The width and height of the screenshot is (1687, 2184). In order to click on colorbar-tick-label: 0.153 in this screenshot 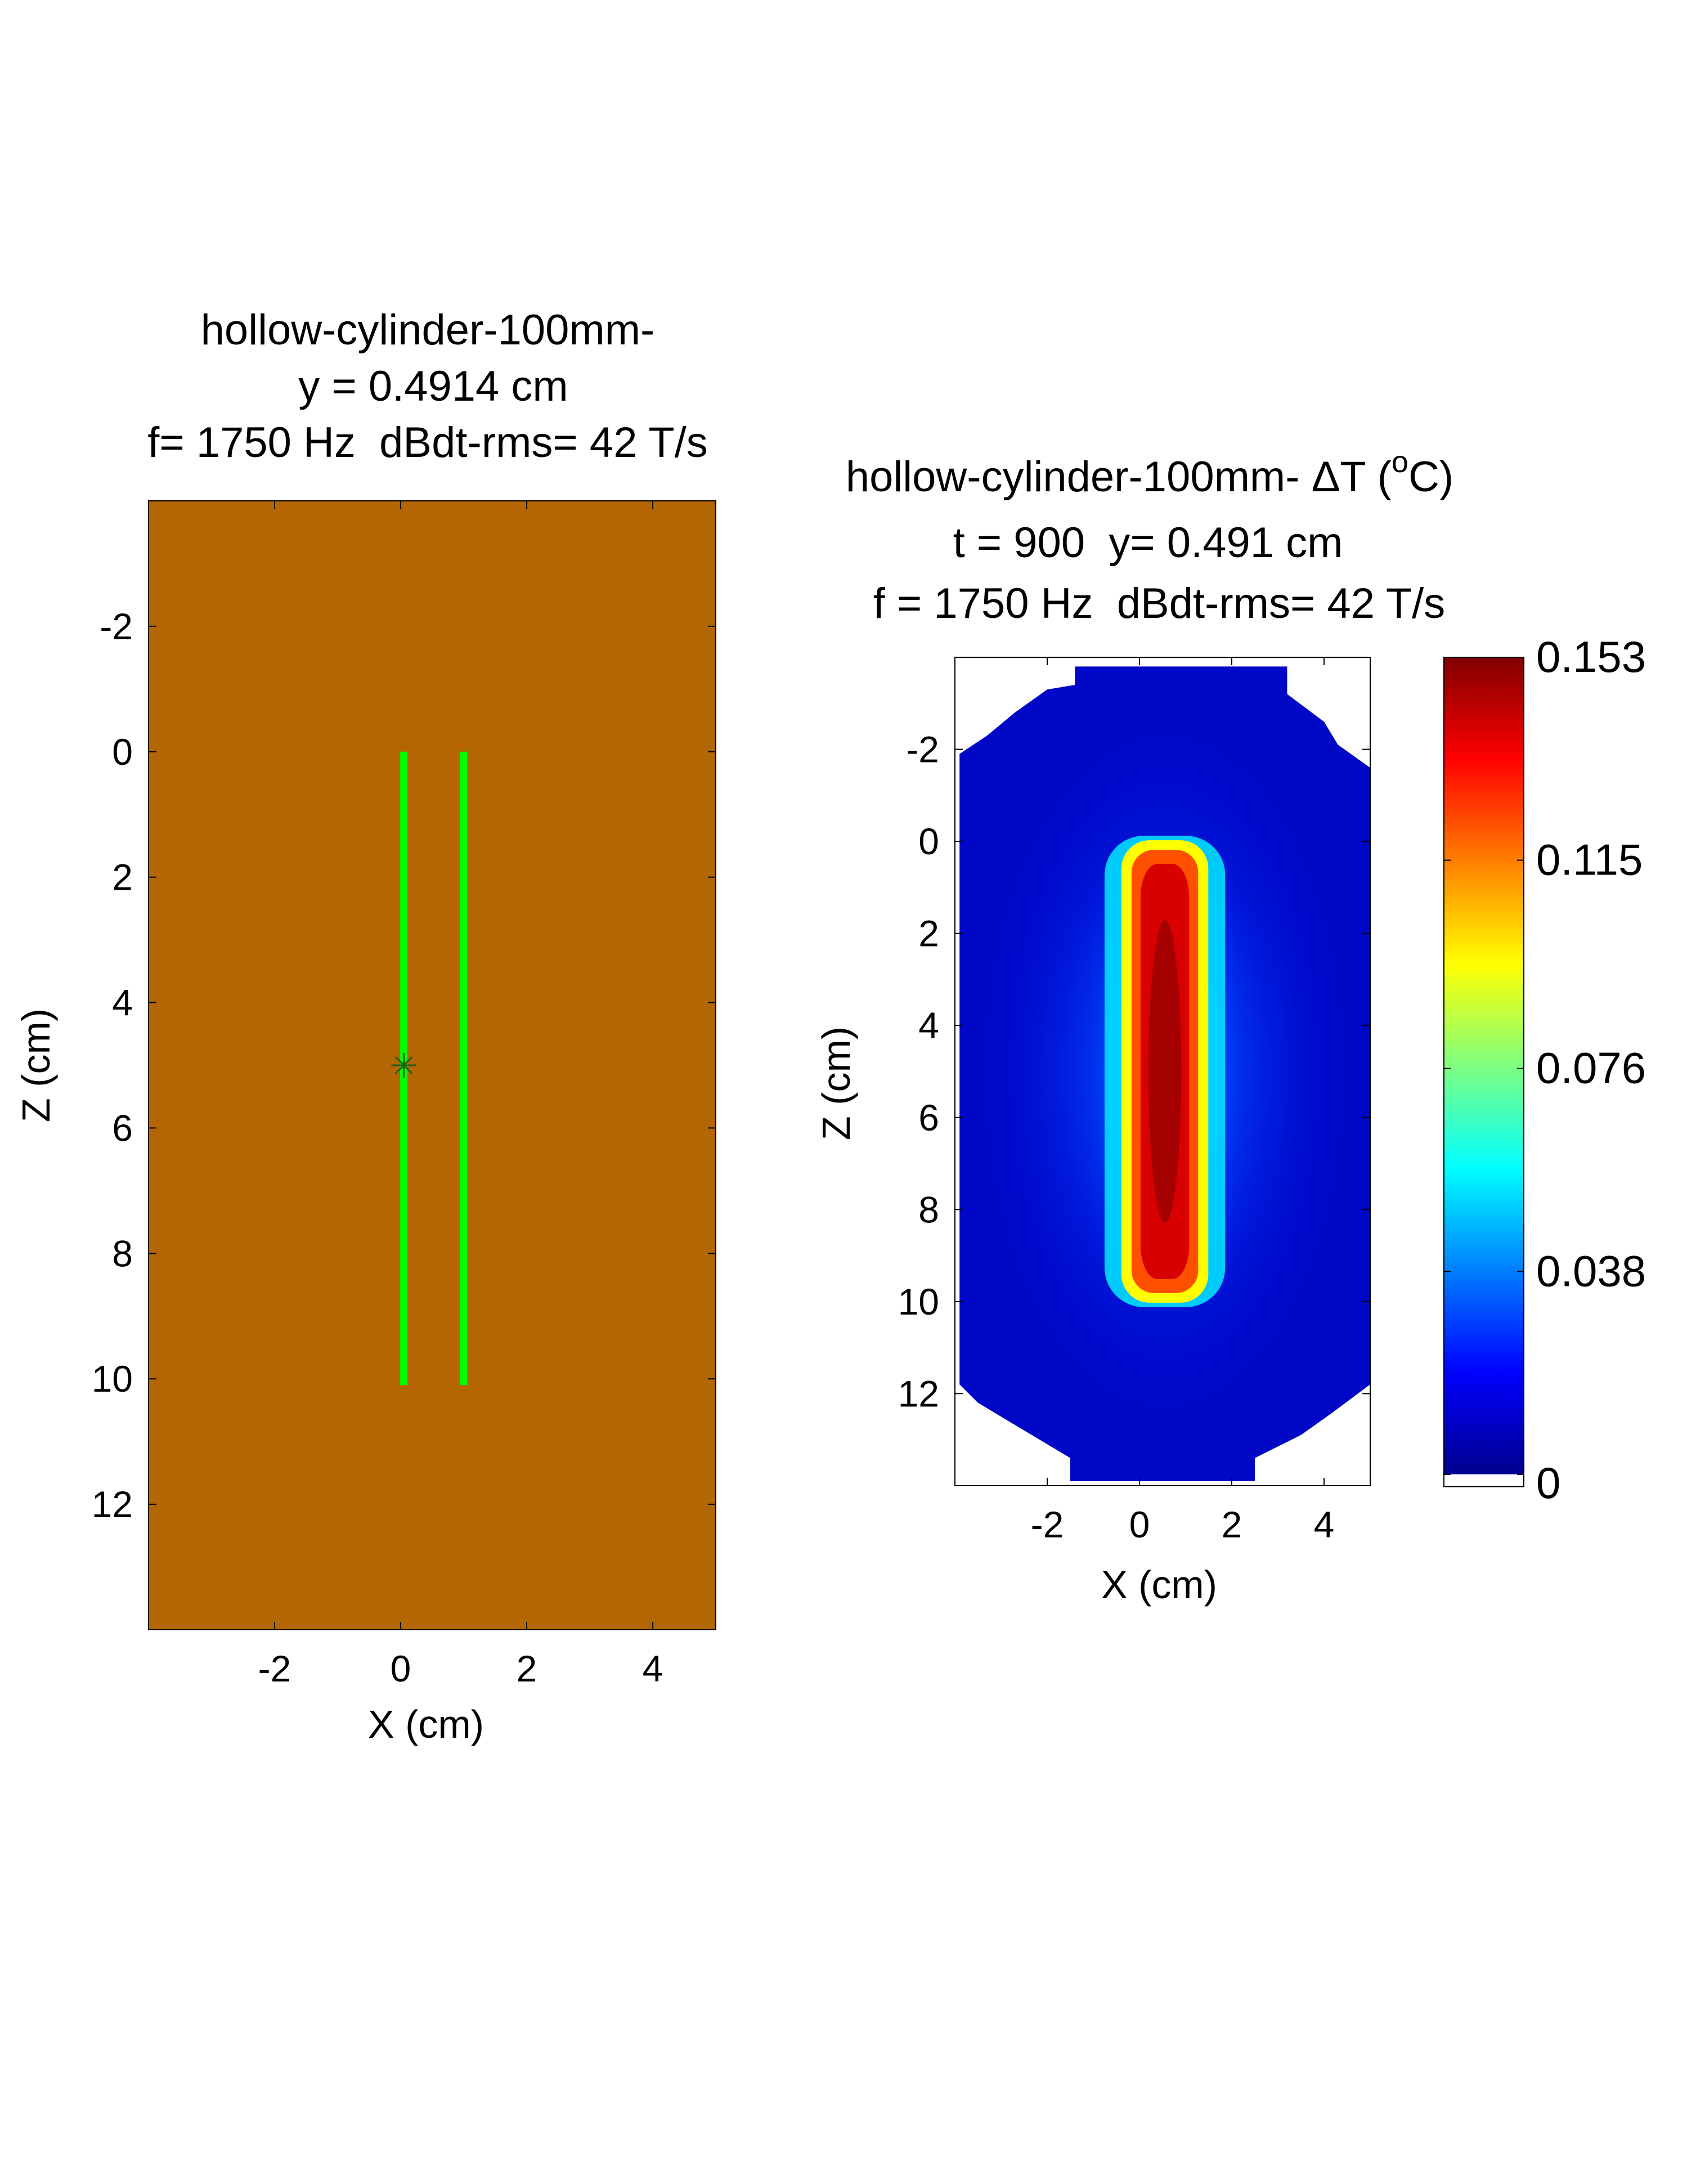, I will do `click(1591, 656)`.